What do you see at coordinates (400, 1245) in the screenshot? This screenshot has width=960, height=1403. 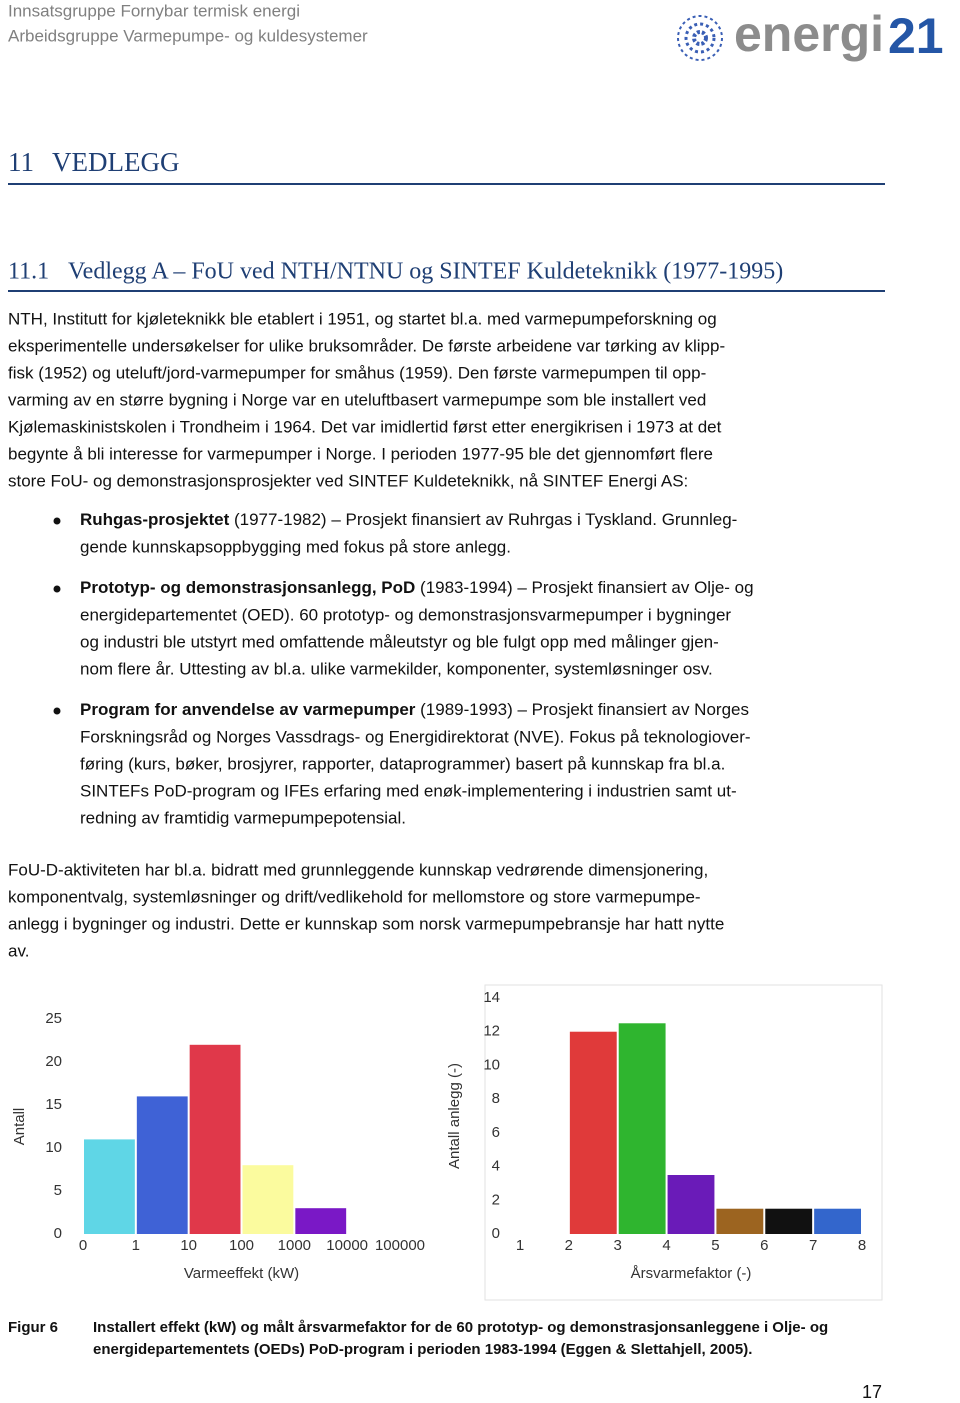 I see `x-tick-label: 100000` at bounding box center [400, 1245].